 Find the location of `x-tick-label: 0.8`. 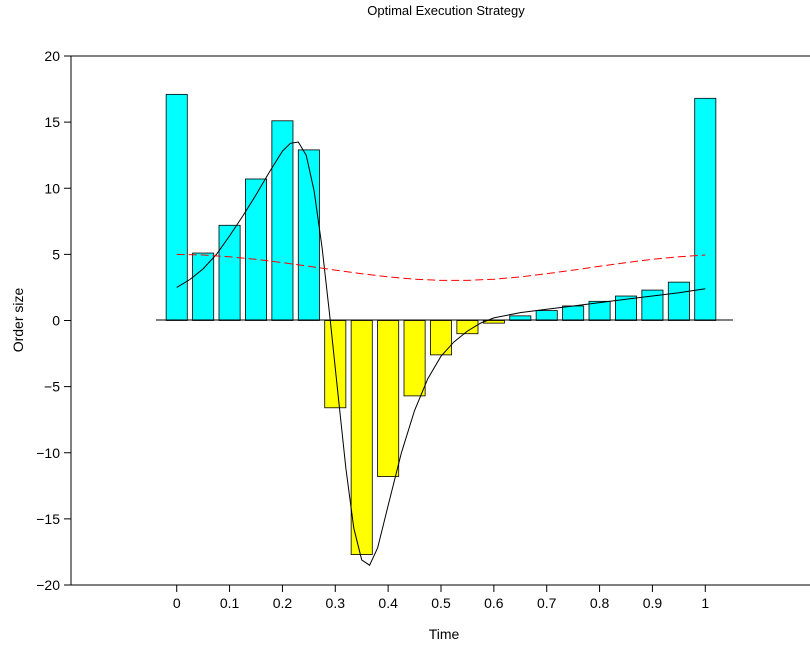

x-tick-label: 0.8 is located at coordinates (600, 603).